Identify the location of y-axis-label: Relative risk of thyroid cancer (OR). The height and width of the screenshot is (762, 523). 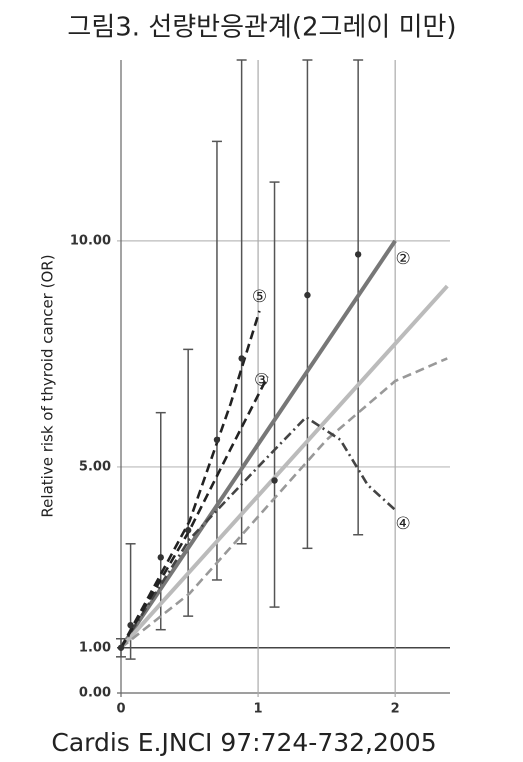
(48, 385).